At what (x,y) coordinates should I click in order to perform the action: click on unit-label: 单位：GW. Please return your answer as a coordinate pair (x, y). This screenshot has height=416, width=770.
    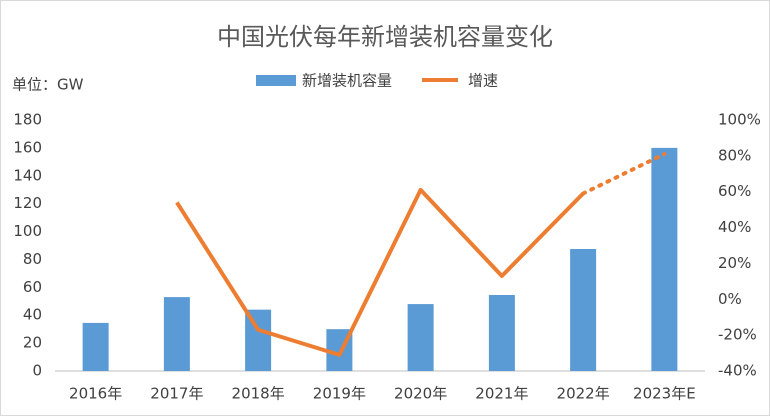
    Looking at the image, I should click on (48, 85).